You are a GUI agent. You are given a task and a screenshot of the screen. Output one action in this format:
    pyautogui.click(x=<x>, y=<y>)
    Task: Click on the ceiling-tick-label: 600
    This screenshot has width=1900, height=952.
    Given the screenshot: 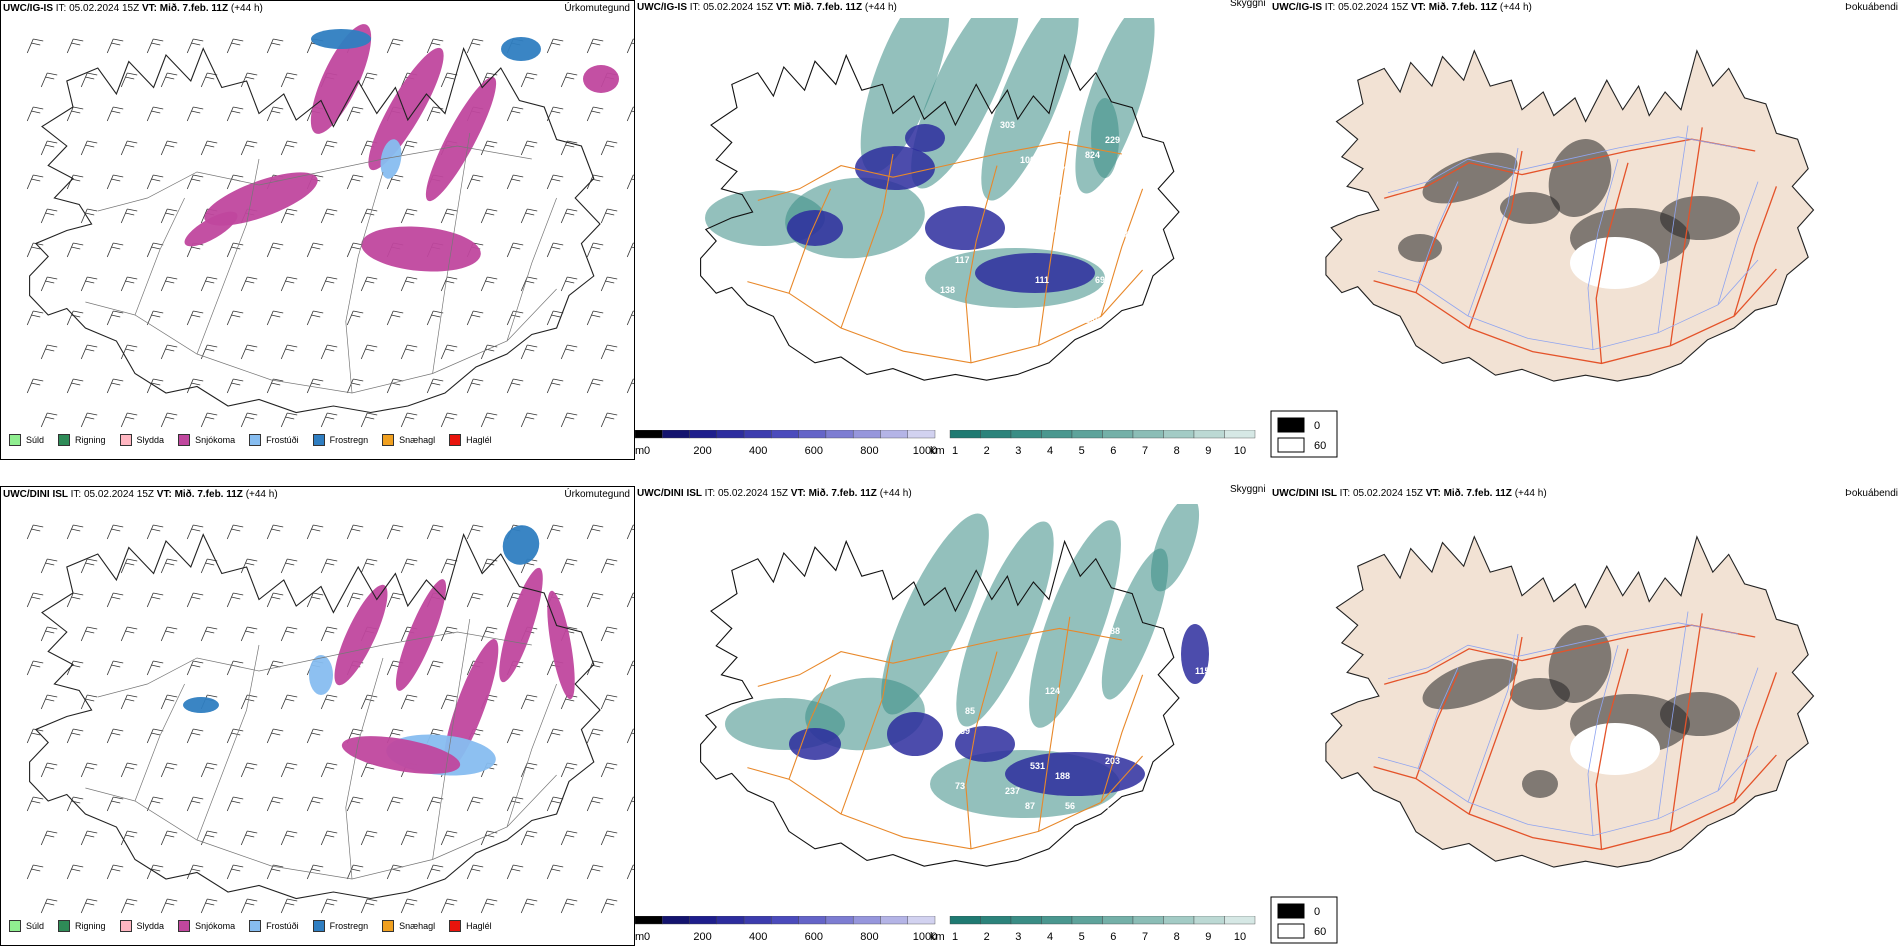 What is the action you would take?
    pyautogui.click(x=814, y=937)
    